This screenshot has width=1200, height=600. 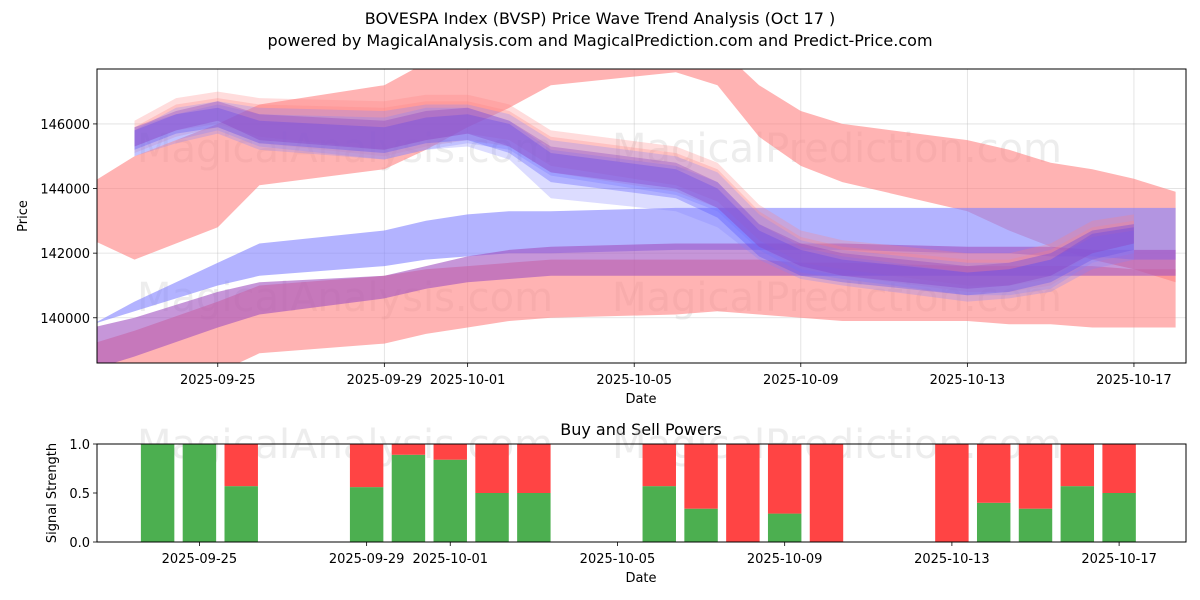 What do you see at coordinates (52, 493) in the screenshot?
I see `signal-y-axis-label: Signal Strength` at bounding box center [52, 493].